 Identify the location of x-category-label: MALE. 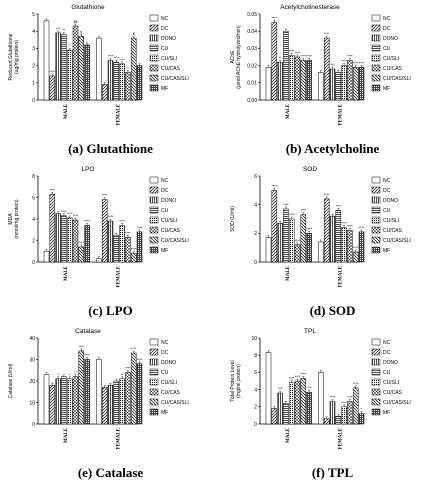
(288, 435).